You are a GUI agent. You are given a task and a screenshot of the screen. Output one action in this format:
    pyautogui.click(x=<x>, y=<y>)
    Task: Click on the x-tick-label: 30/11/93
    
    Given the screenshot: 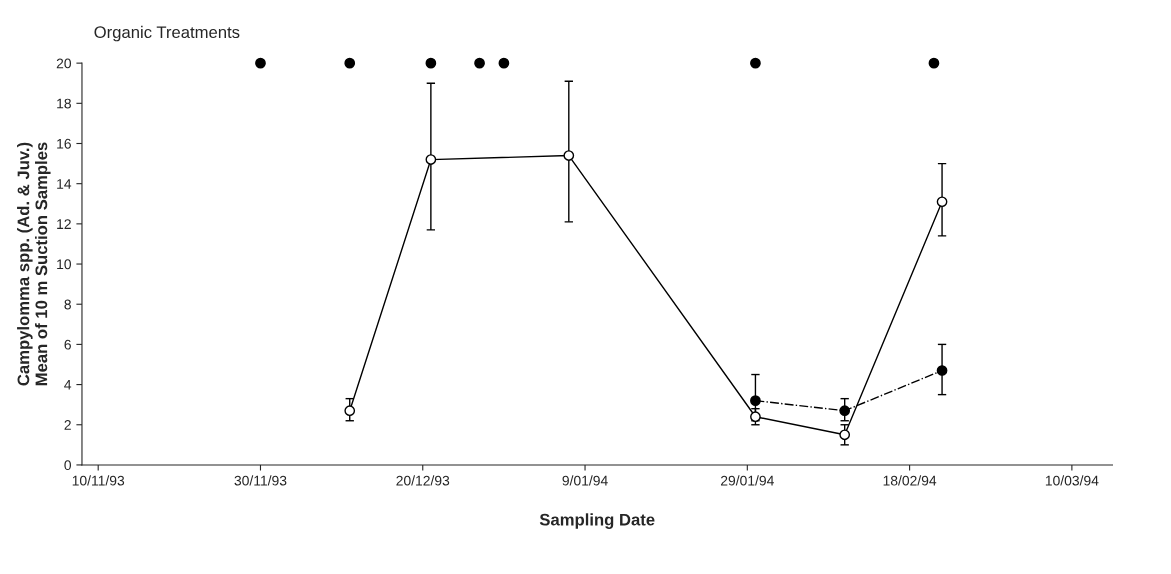 What is the action you would take?
    pyautogui.click(x=260, y=480)
    